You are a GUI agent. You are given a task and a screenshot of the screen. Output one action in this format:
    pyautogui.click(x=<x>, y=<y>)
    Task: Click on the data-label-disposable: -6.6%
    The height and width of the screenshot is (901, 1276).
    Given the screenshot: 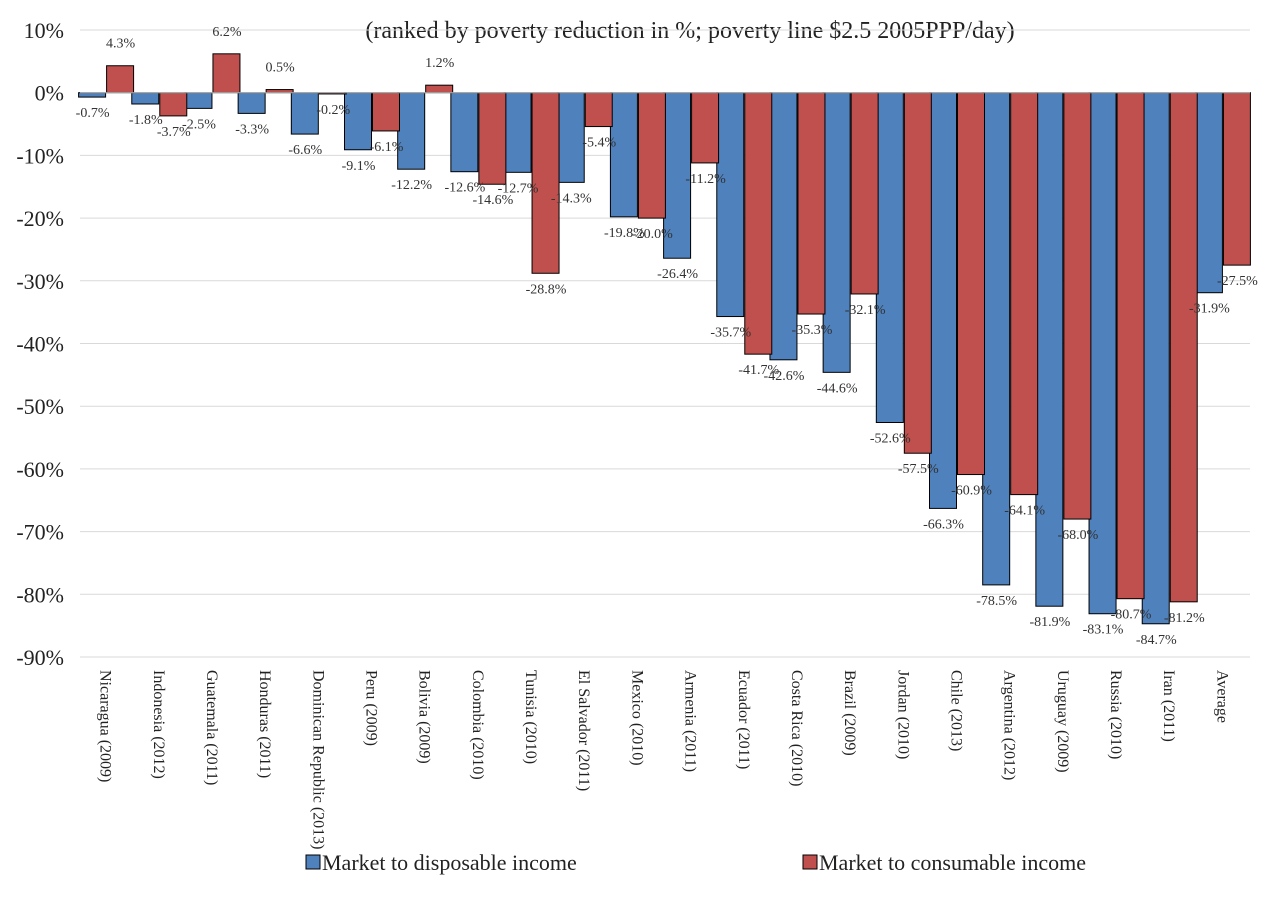 What is the action you would take?
    pyautogui.click(x=305, y=150)
    